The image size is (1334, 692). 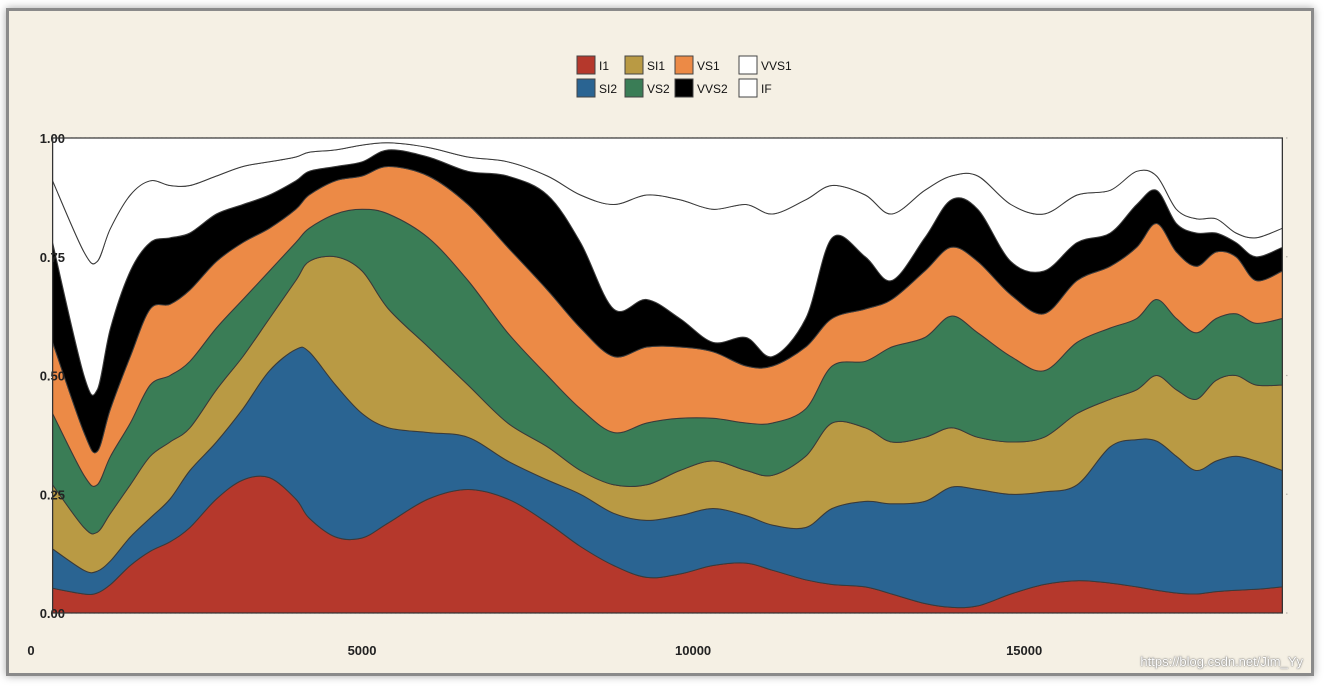 I want to click on x-tick-label: 10000, so click(x=693, y=650).